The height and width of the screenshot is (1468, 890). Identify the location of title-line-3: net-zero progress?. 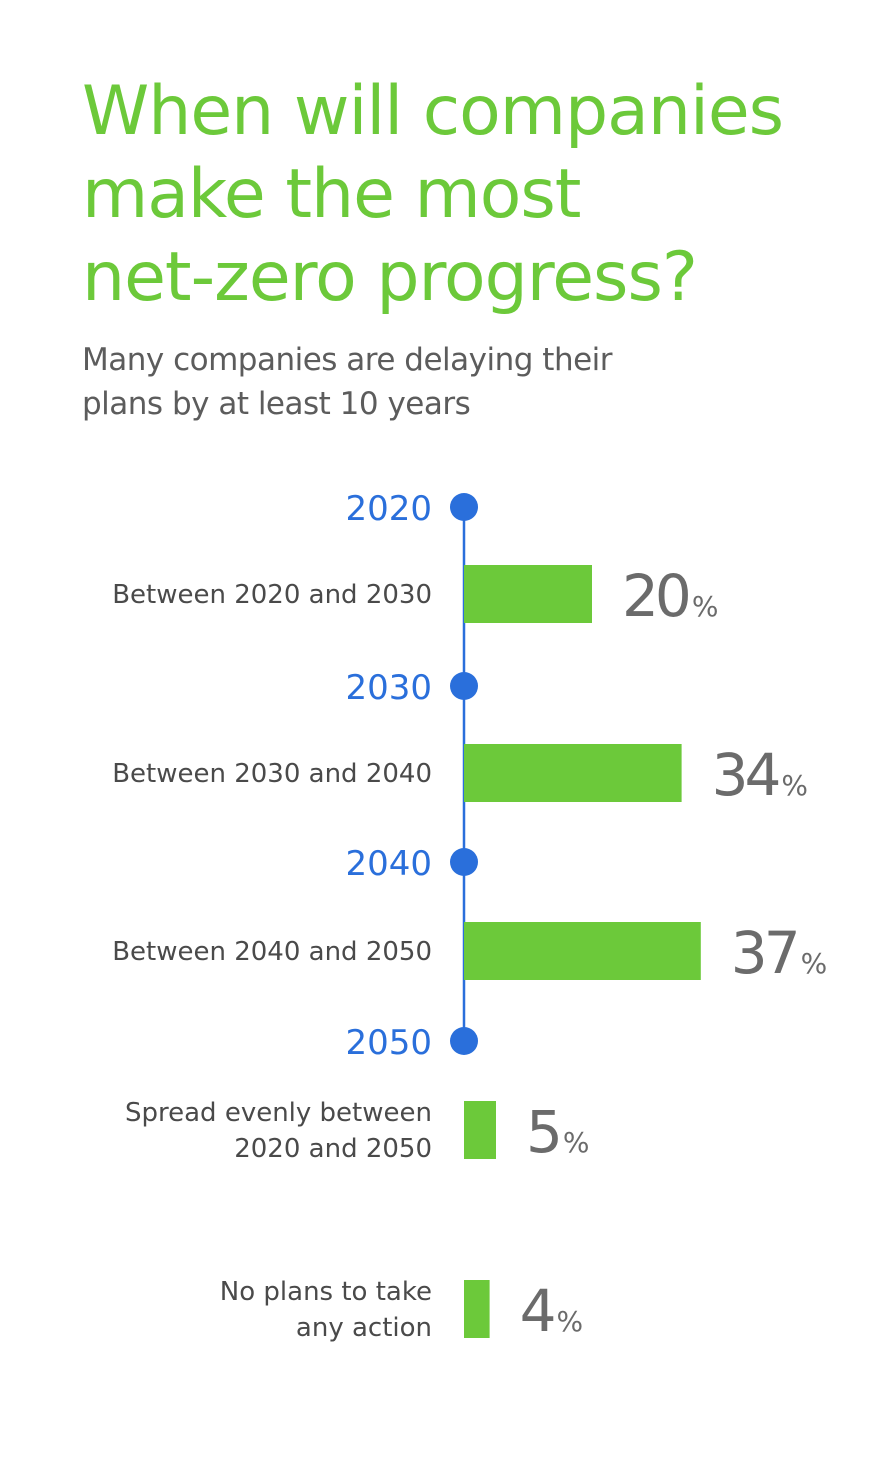
(390, 277).